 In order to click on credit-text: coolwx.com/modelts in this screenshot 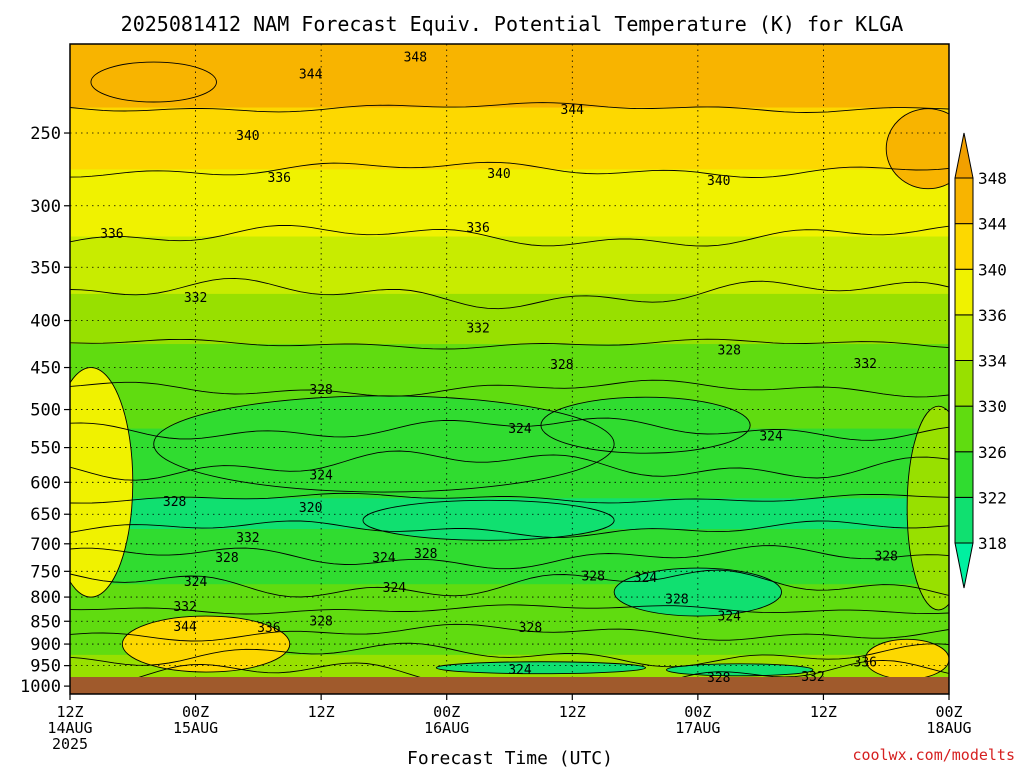, I will do `click(933, 755)`.